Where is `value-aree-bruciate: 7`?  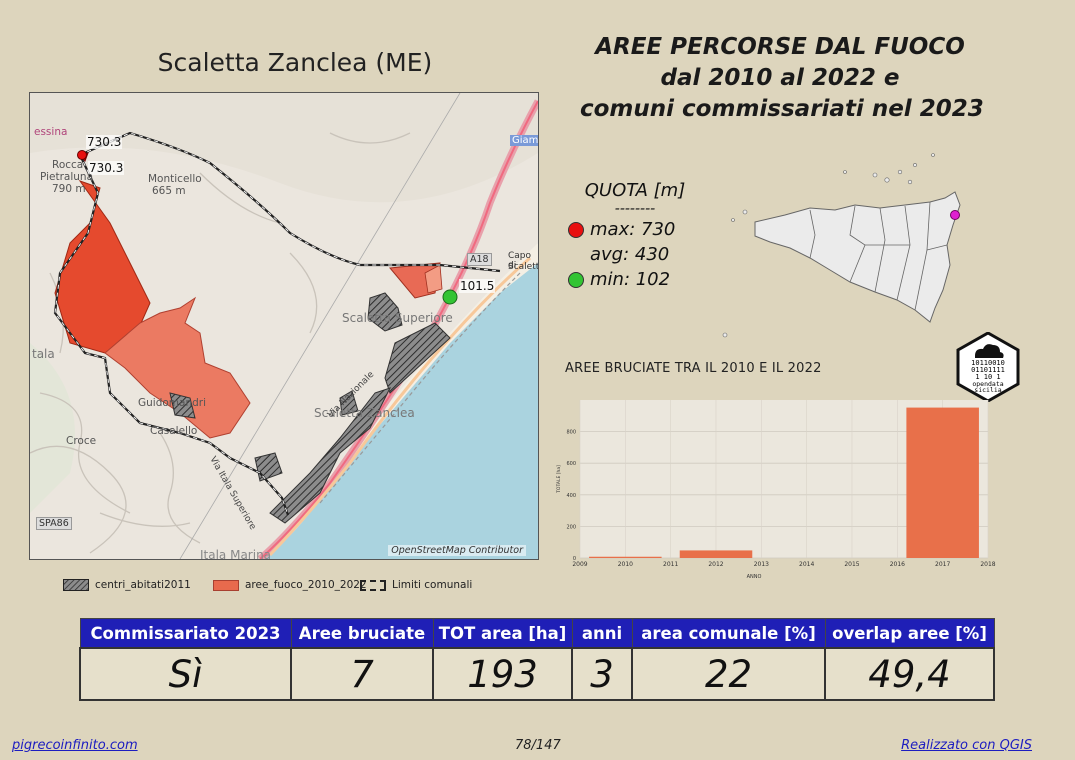
value-aree-bruciate: 7 is located at coordinates (362, 674).